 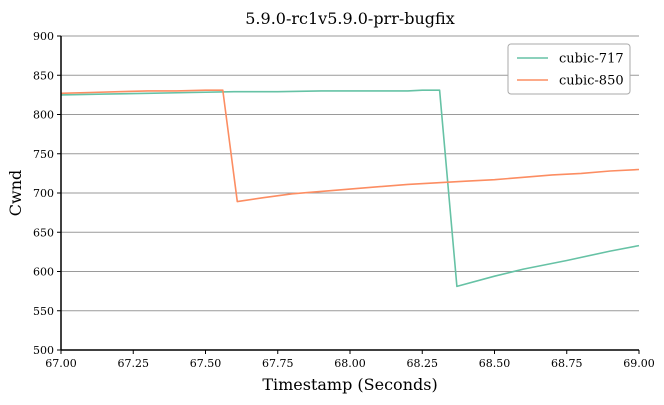 I want to click on y-tick-label-6: 800, so click(x=43, y=115).